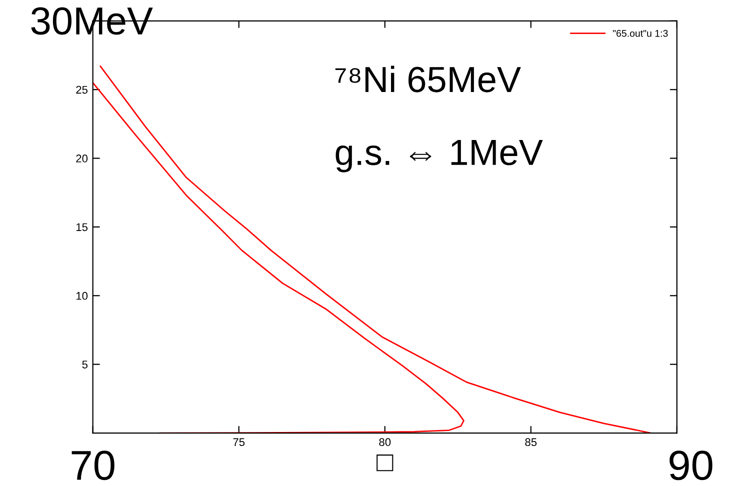  Describe the element at coordinates (439, 156) in the screenshot. I see `annotation: g.s. ⇔ 1MeV` at that location.